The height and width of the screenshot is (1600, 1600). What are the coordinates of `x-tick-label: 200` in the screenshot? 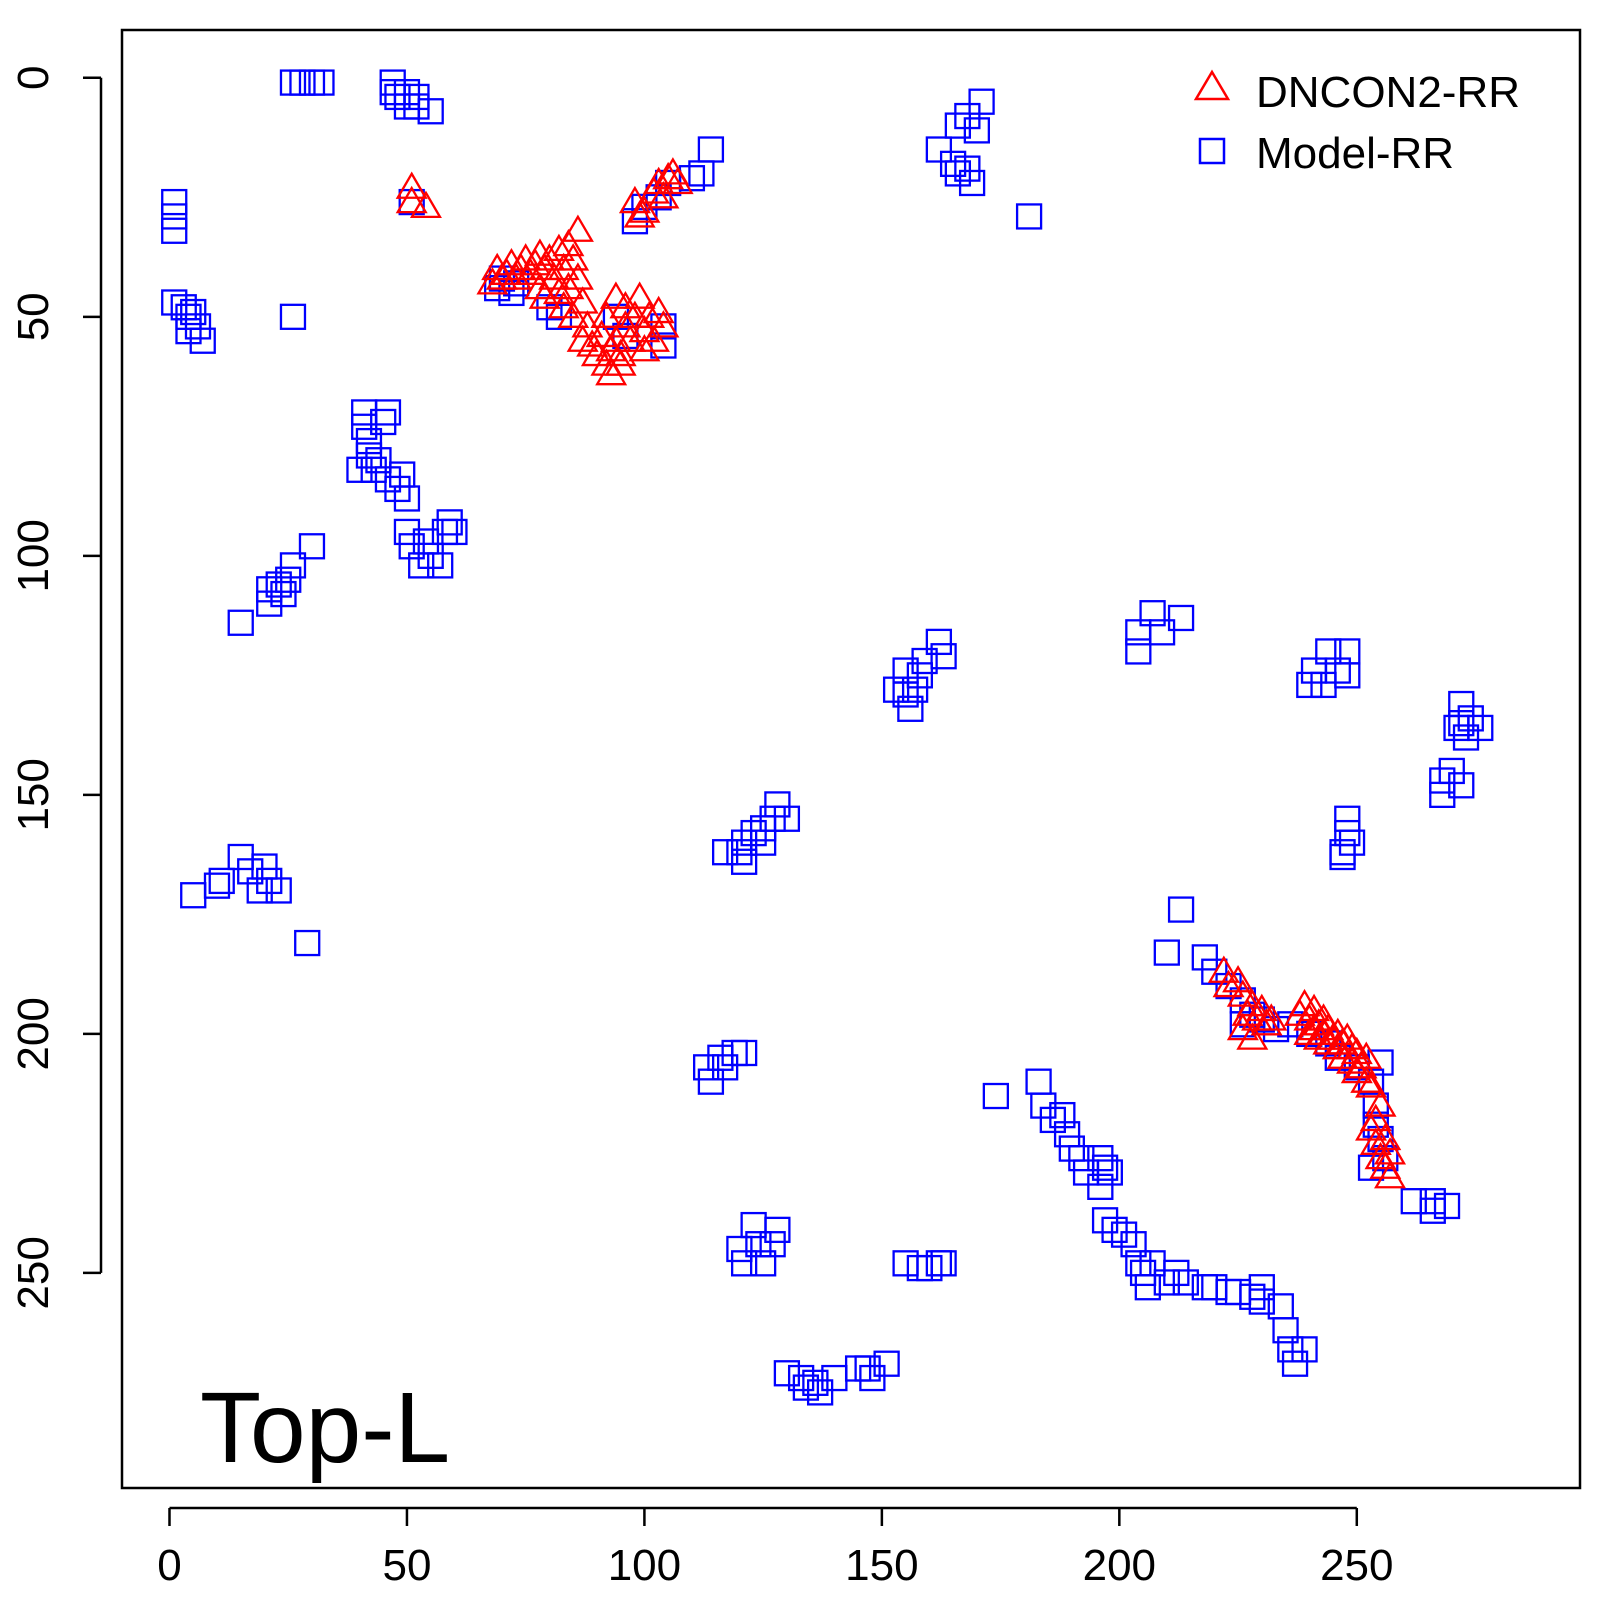 It's located at (1119, 1565).